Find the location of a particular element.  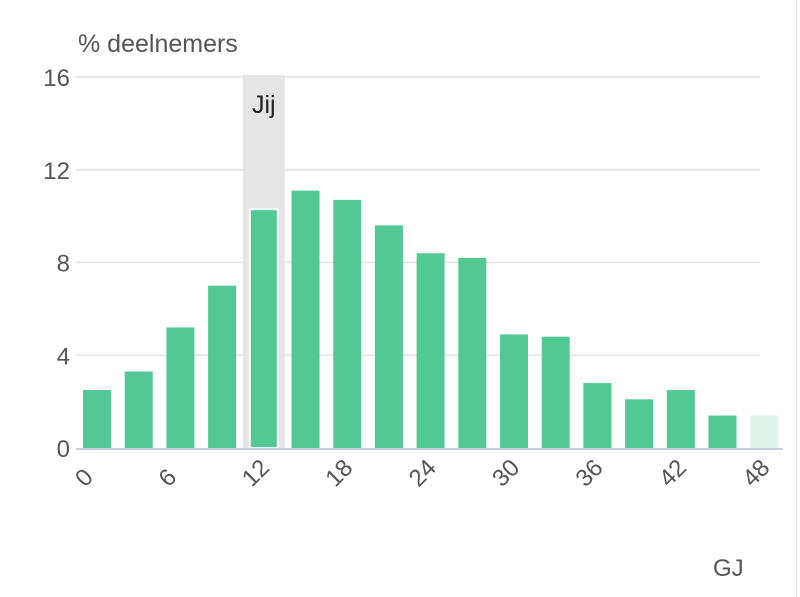

x-tick-label: 48 is located at coordinates (756, 473).